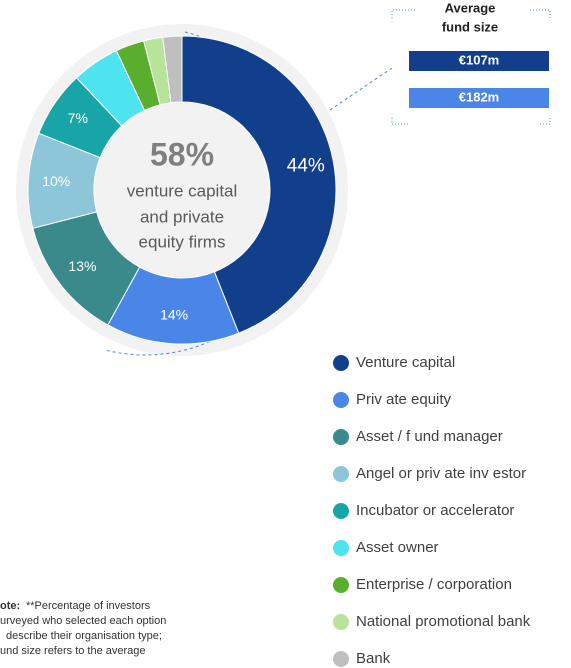  What do you see at coordinates (470, 7) in the screenshot?
I see `callout-title: Average` at bounding box center [470, 7].